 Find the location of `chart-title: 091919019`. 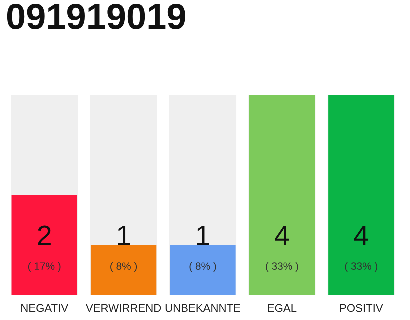

chart-title: 091919019 is located at coordinates (96, 17).